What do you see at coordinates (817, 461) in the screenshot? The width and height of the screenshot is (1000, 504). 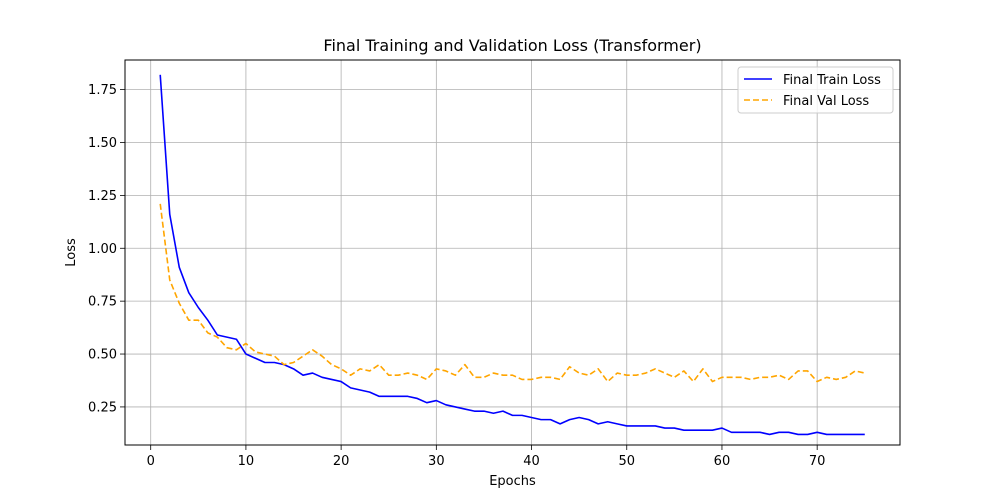 I see `x-tick-label: 70` at bounding box center [817, 461].